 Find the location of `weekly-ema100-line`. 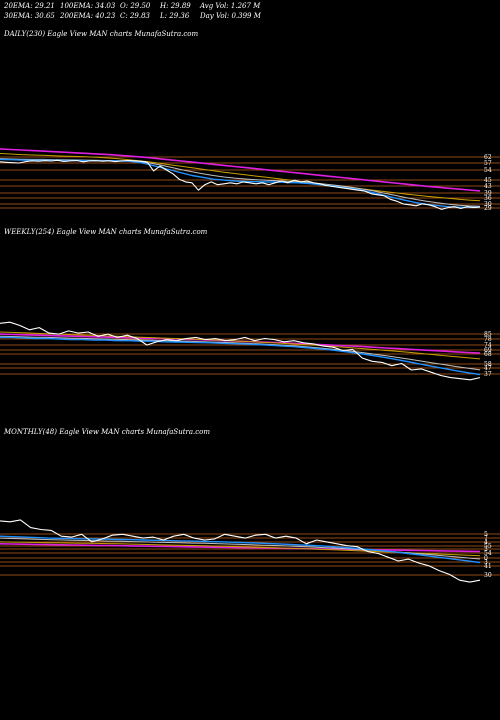

weekly-ema100-line is located at coordinates (240, 345).